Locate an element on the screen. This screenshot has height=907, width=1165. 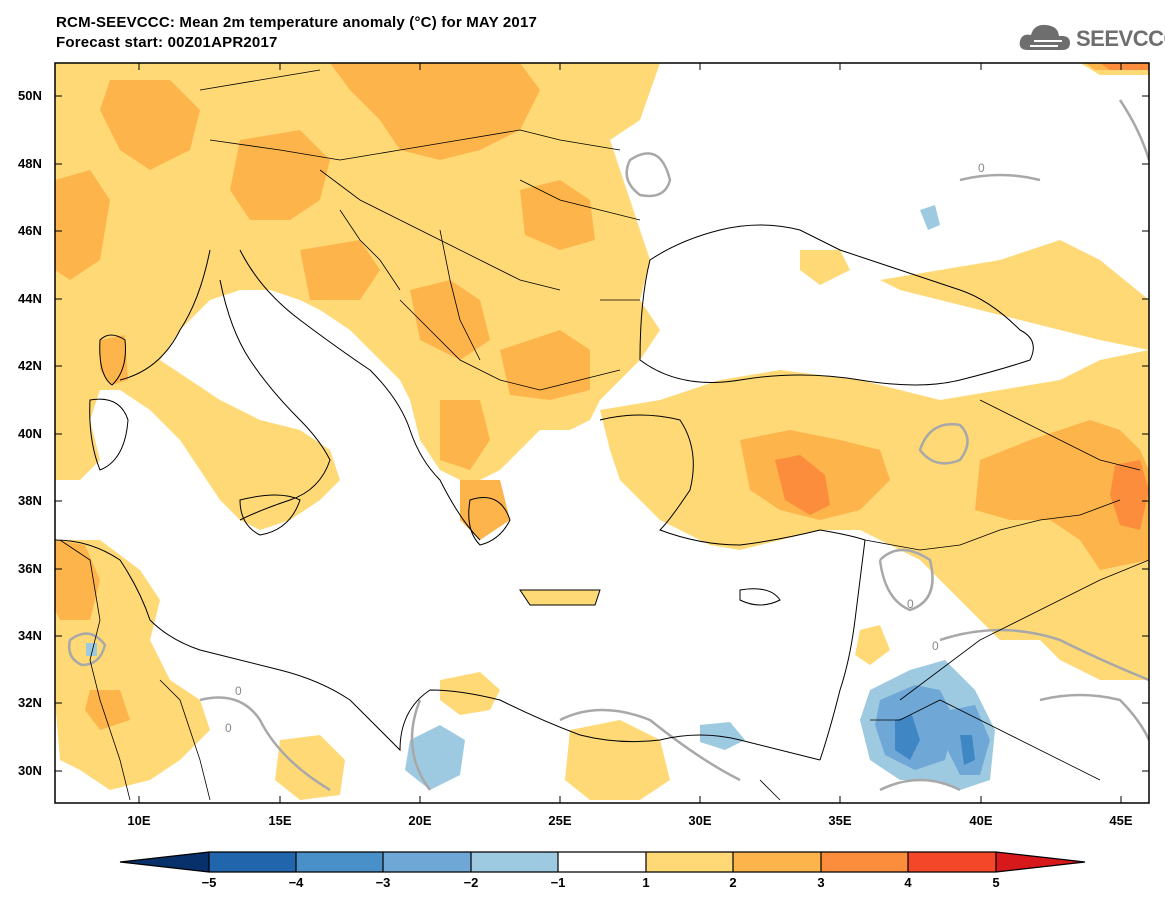
colorbar is located at coordinates (602, 862).